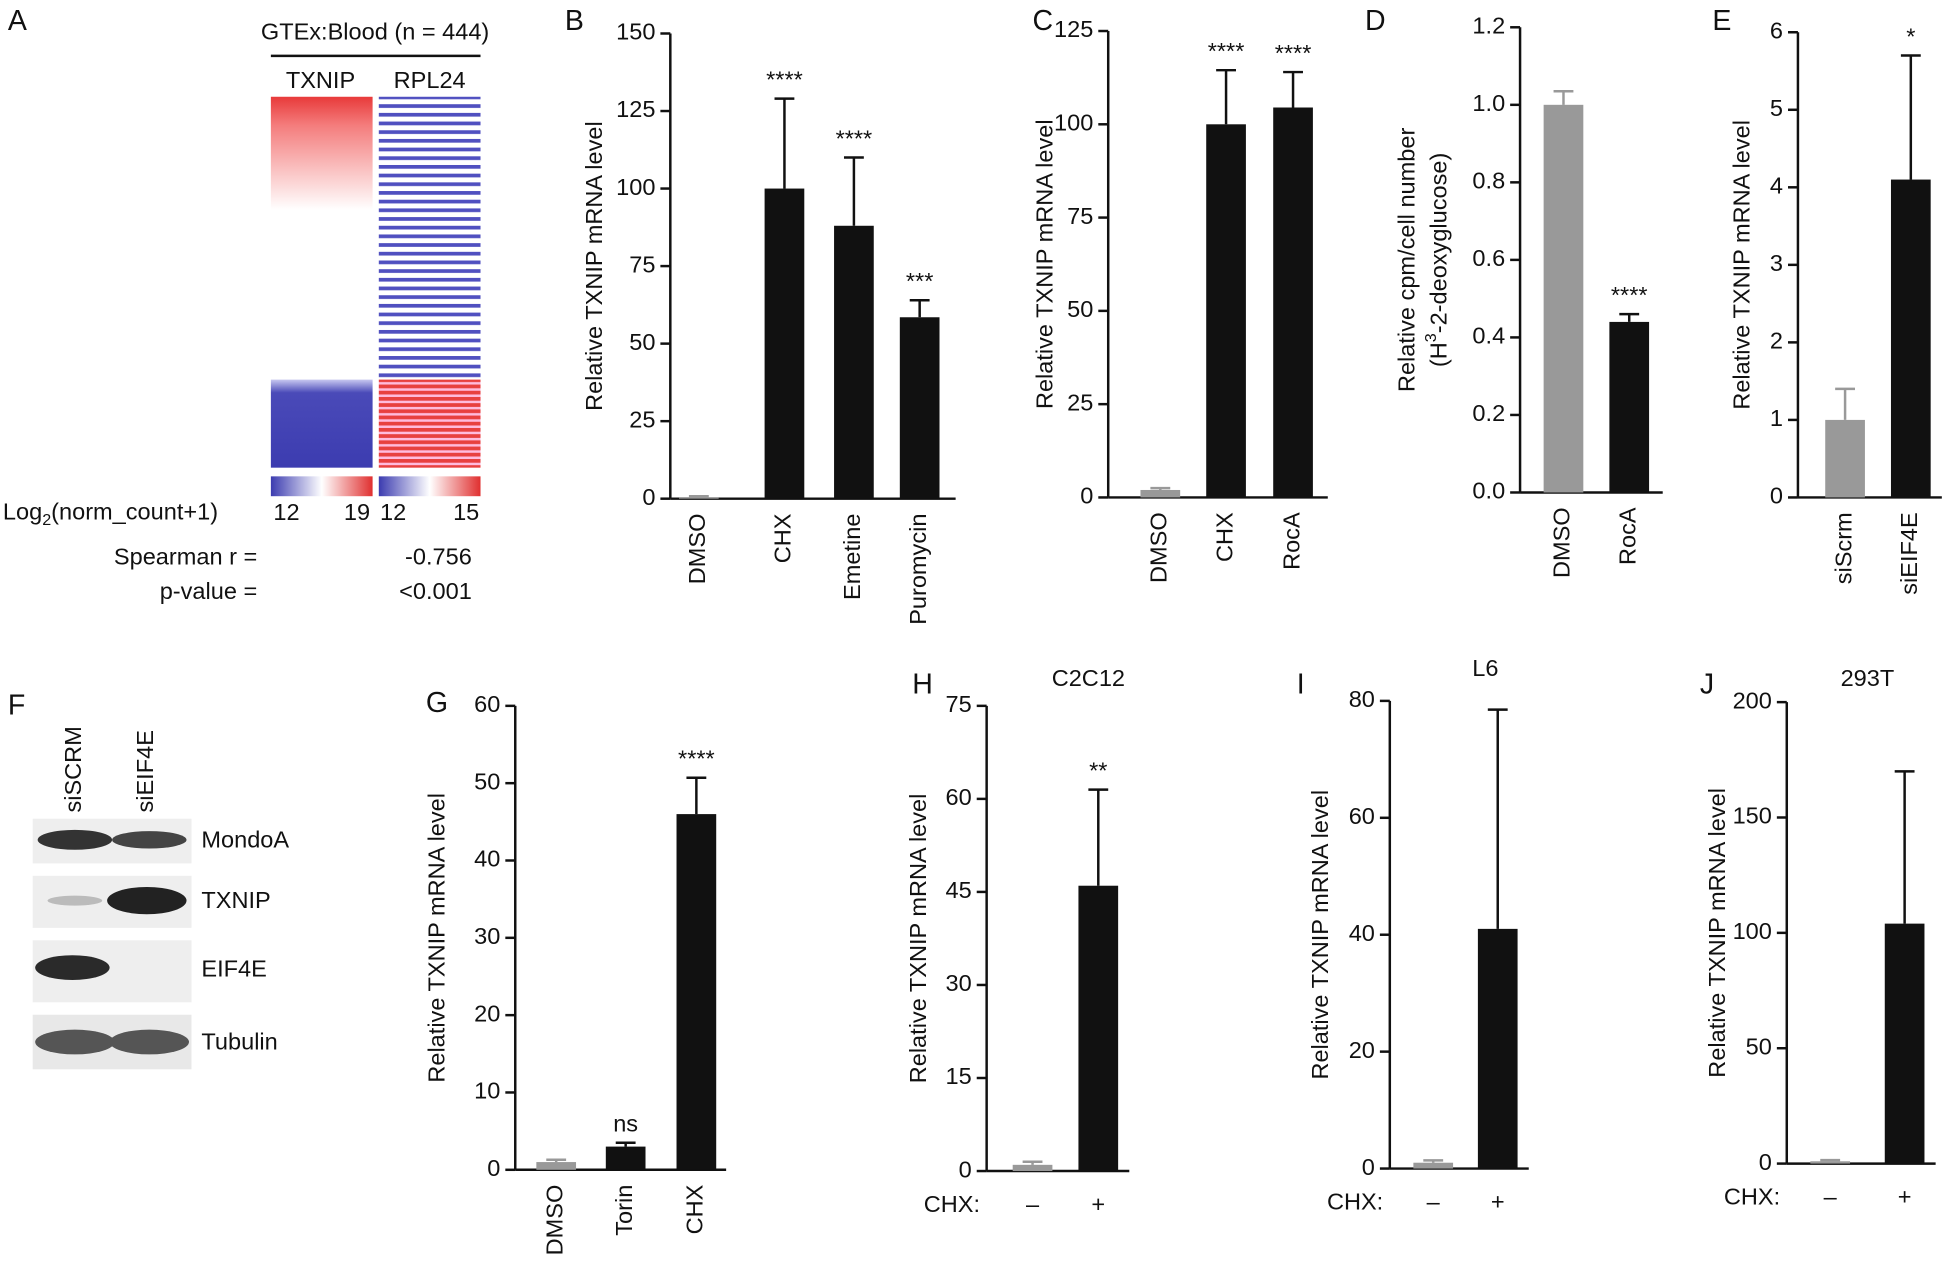 The image size is (1946, 1274). Describe the element at coordinates (1627, 536) in the screenshot. I see `x-tick-label: RocA` at that location.